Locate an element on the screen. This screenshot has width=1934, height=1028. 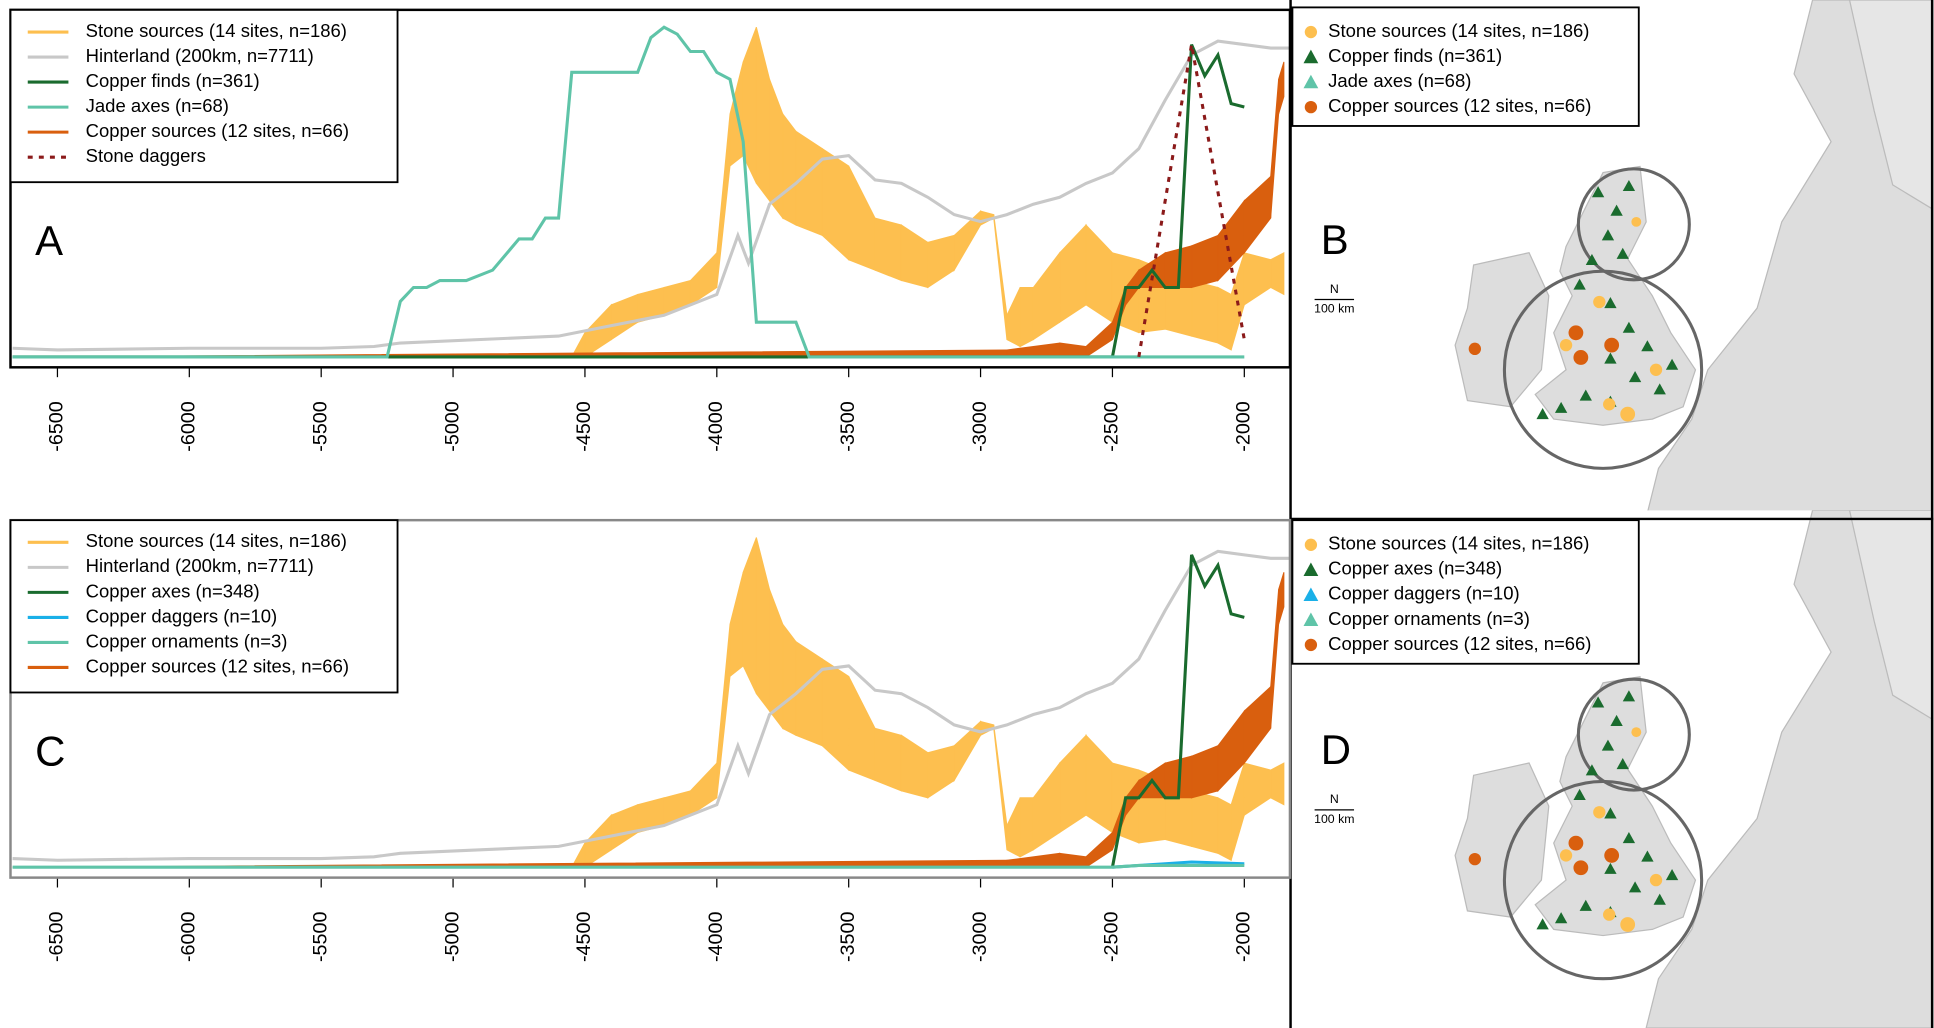
x-tick-label: -5000 is located at coordinates (452, 426).